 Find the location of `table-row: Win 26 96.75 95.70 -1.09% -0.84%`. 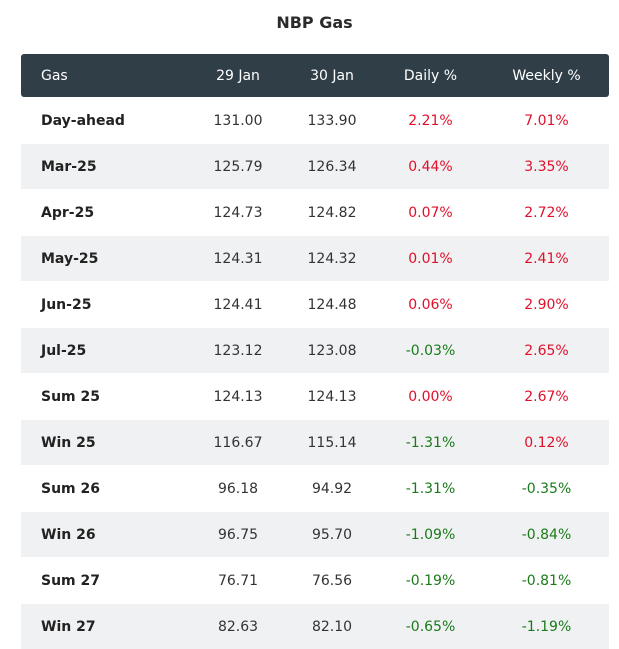

table-row: Win 26 96.75 95.70 -1.09% -0.84% is located at coordinates (315, 534).